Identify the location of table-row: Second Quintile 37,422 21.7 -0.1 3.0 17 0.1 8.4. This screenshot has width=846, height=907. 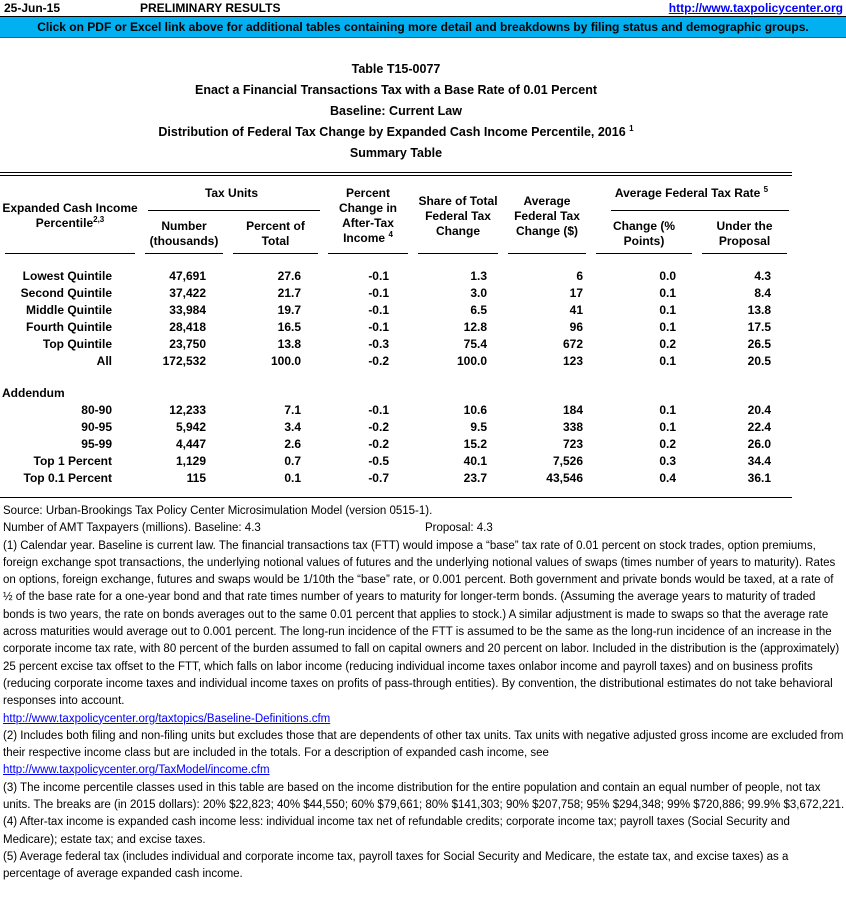
(396, 292).